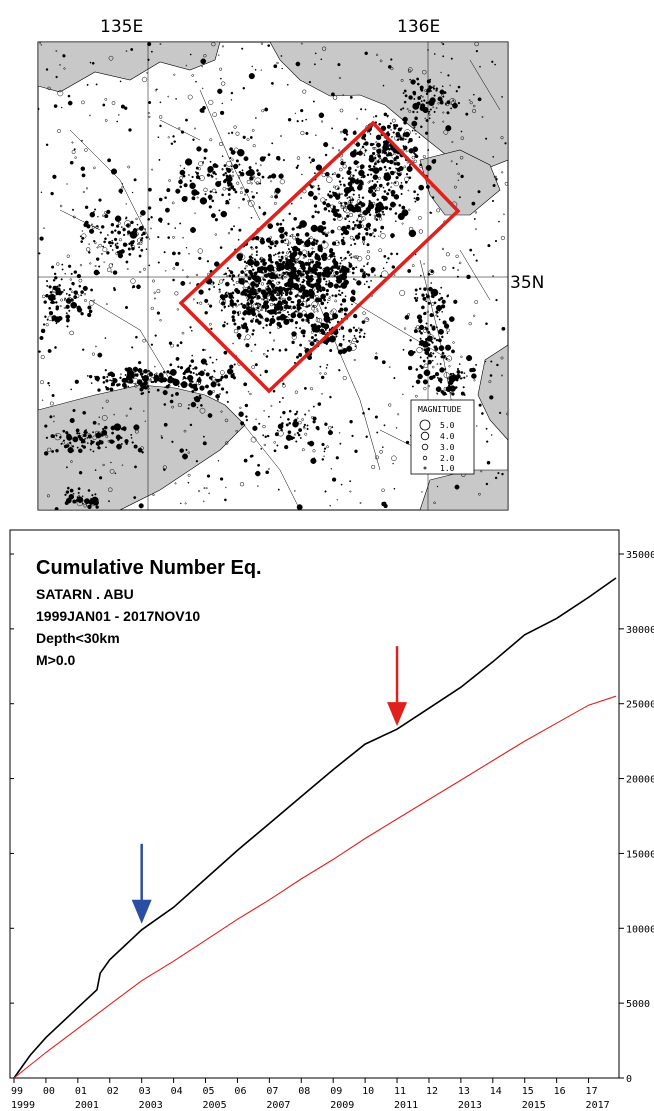  Describe the element at coordinates (447, 447) in the screenshot. I see `legend-entry: 3.0` at that location.